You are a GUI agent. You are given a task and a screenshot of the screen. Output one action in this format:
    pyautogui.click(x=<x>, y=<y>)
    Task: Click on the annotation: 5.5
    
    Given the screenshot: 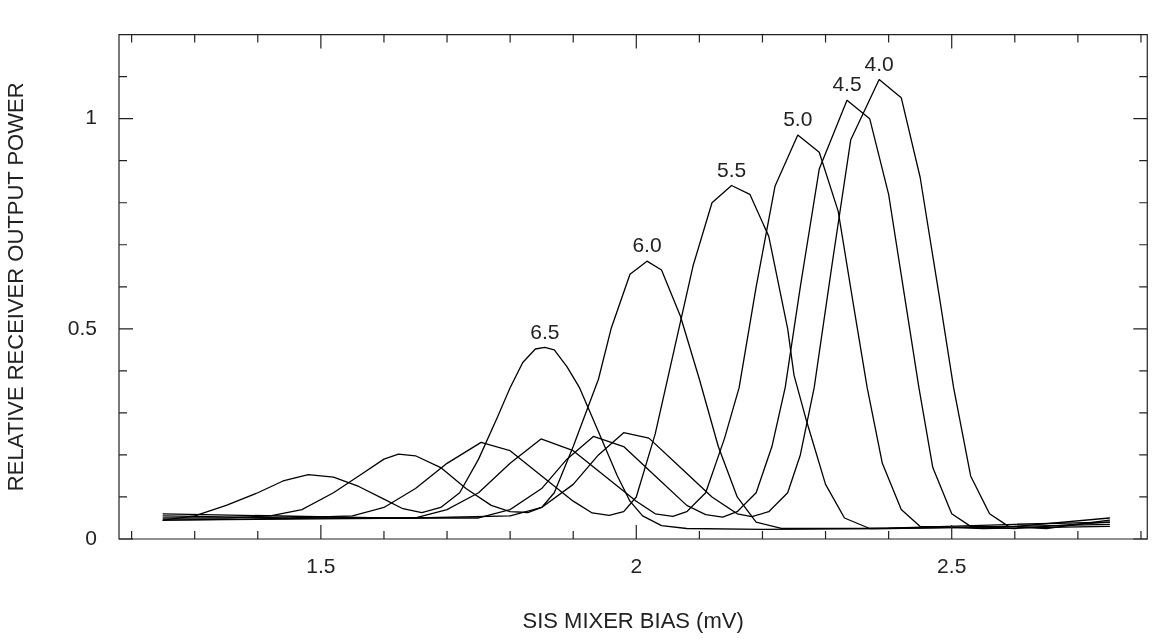 What is the action you would take?
    pyautogui.click(x=731, y=169)
    